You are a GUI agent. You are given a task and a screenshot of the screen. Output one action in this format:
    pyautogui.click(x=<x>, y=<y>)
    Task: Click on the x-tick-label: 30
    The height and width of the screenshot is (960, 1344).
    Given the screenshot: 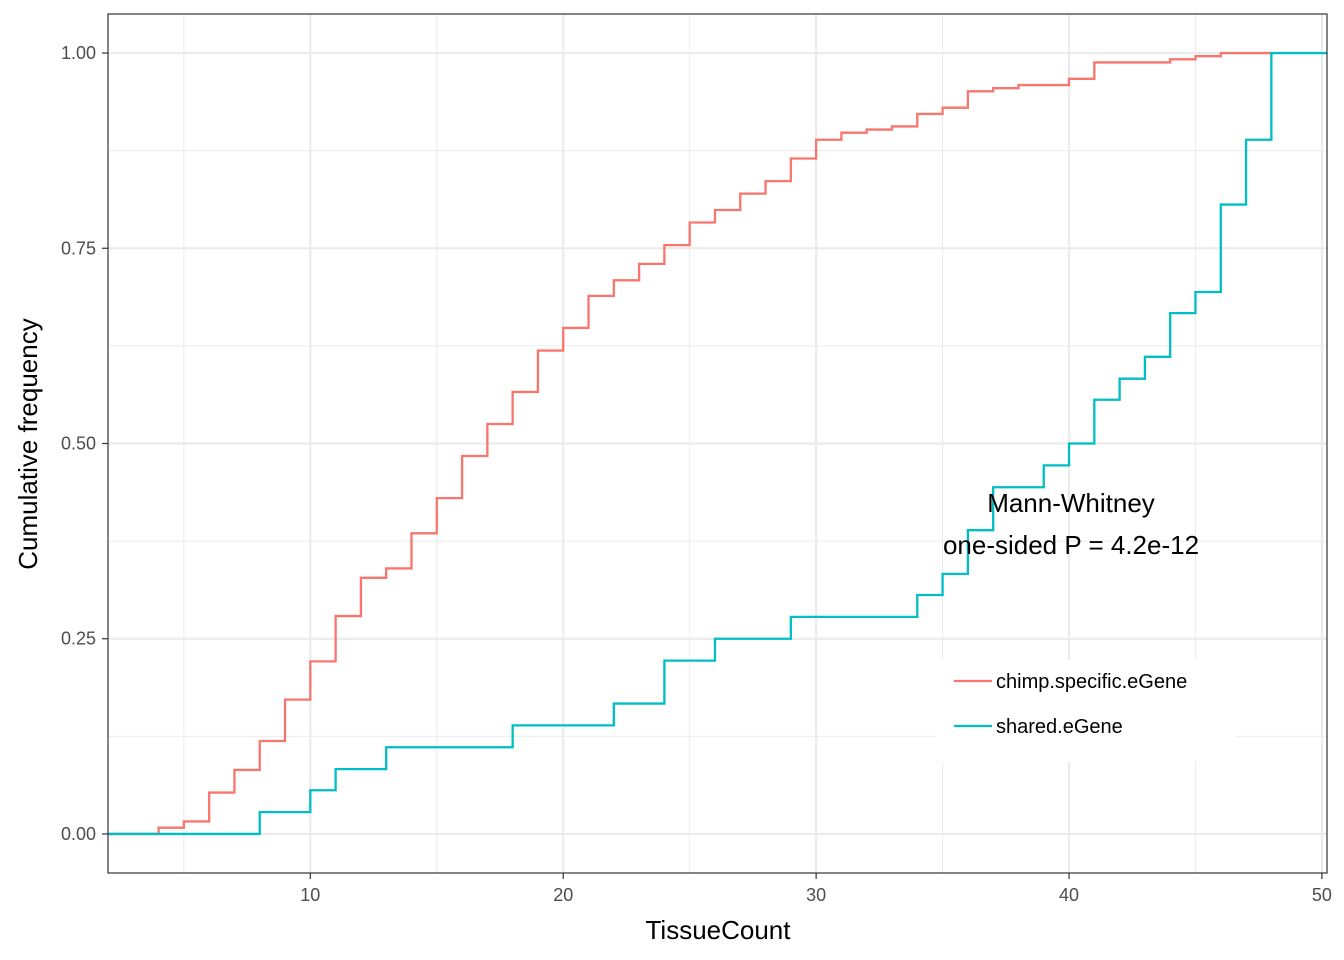 What is the action you would take?
    pyautogui.click(x=816, y=895)
    